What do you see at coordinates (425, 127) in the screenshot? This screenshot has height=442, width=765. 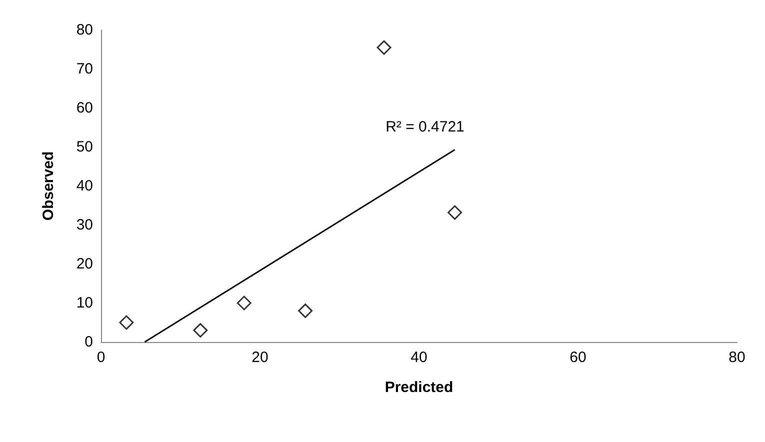 I see `annotation: R² = 0.4721` at bounding box center [425, 127].